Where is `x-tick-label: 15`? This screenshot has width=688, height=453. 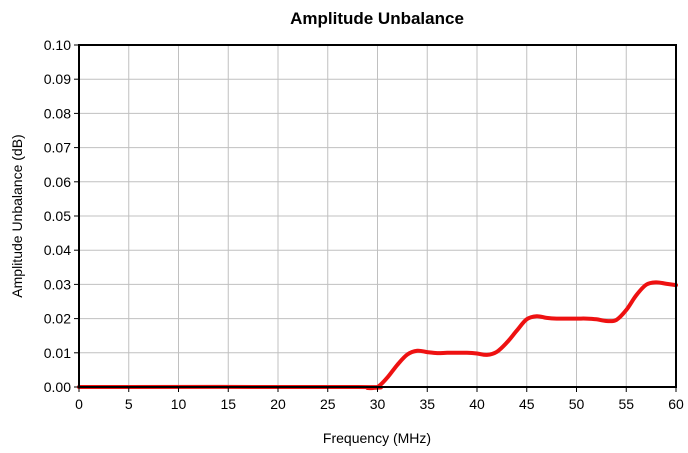 x-tick-label: 15 is located at coordinates (228, 404).